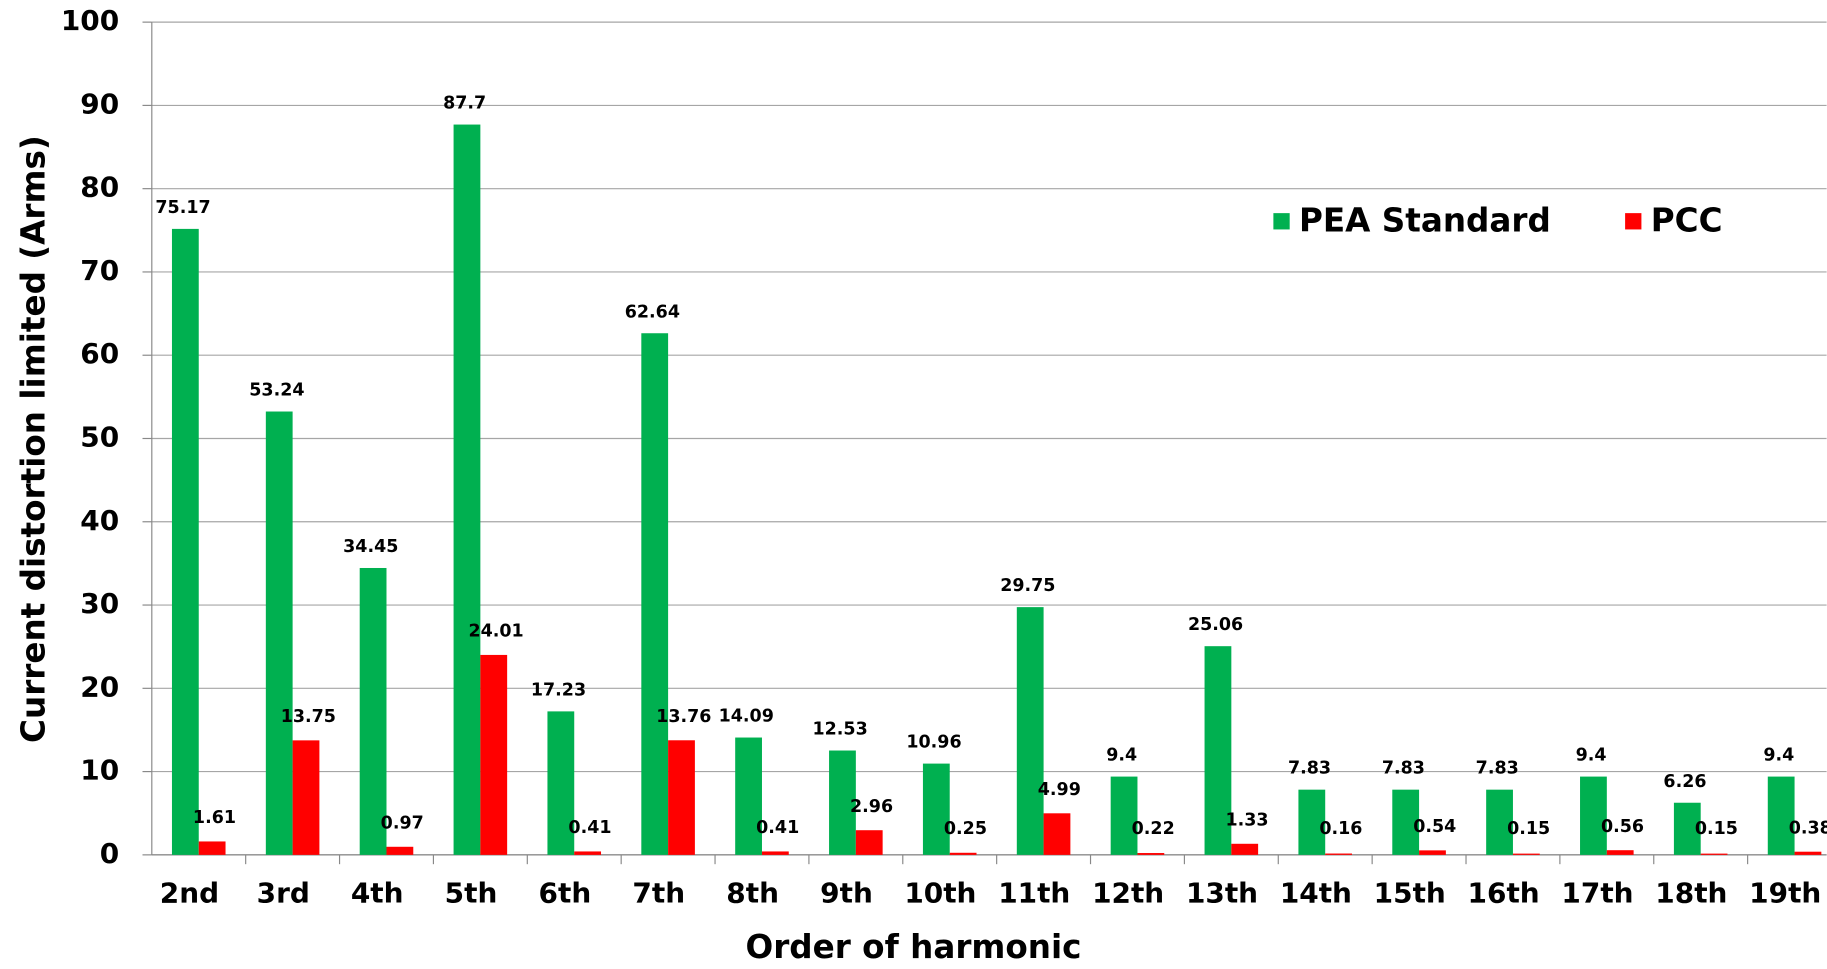 This screenshot has width=1827, height=969. I want to click on data-label: 2.96, so click(871, 807).